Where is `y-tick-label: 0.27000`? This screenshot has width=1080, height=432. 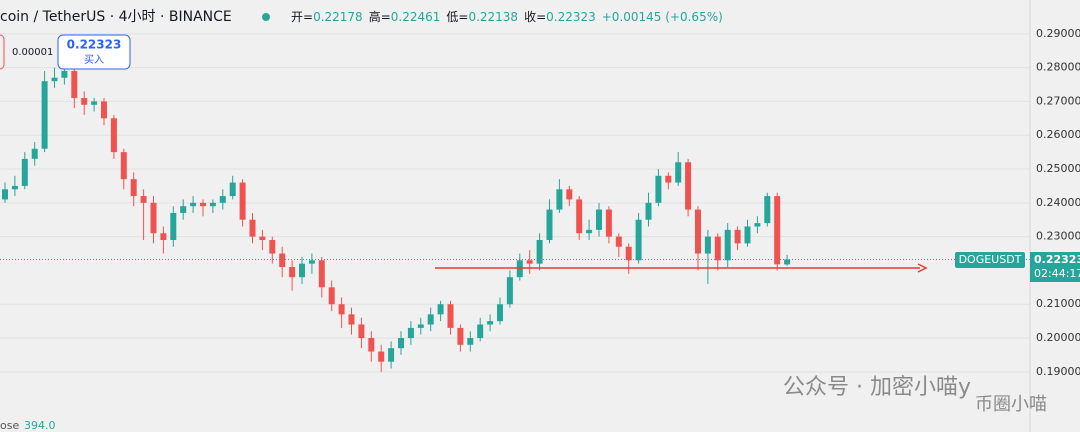
y-tick-label: 0.27000 is located at coordinates (1058, 100).